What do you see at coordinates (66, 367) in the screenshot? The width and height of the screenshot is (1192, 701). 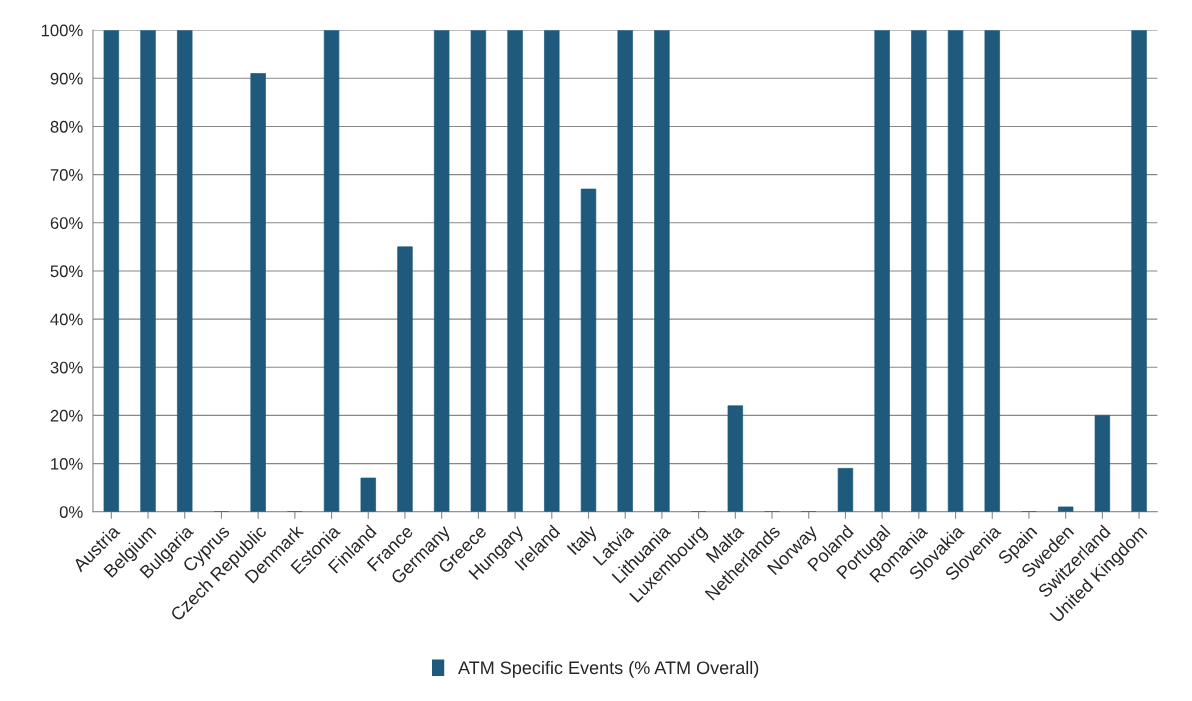 I see `y-tick-label: 30%` at bounding box center [66, 367].